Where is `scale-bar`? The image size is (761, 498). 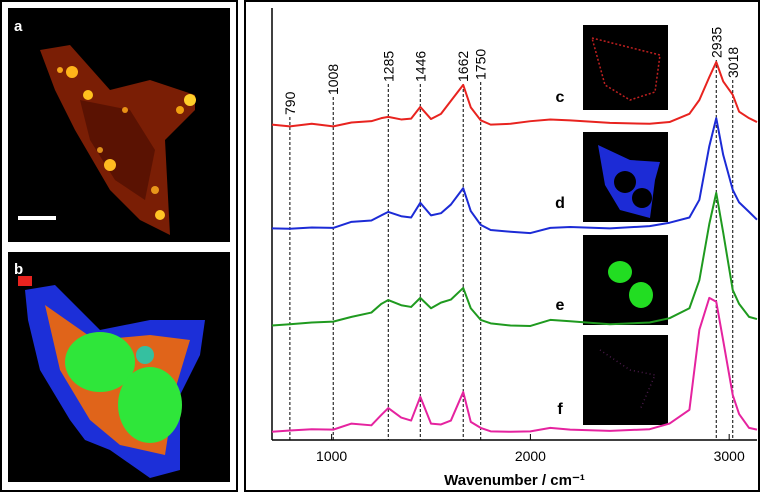 scale-bar is located at coordinates (37, 218).